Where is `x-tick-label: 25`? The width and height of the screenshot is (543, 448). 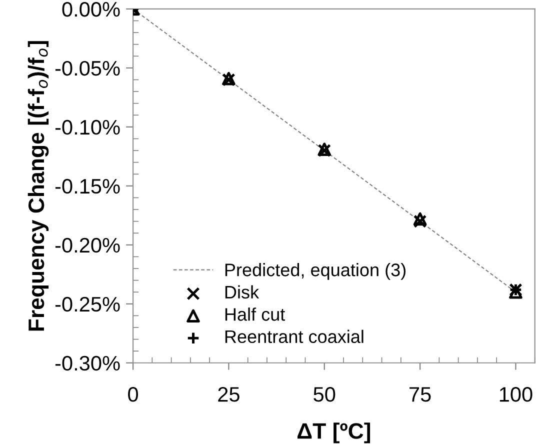
x-tick-label: 25 is located at coordinates (229, 394).